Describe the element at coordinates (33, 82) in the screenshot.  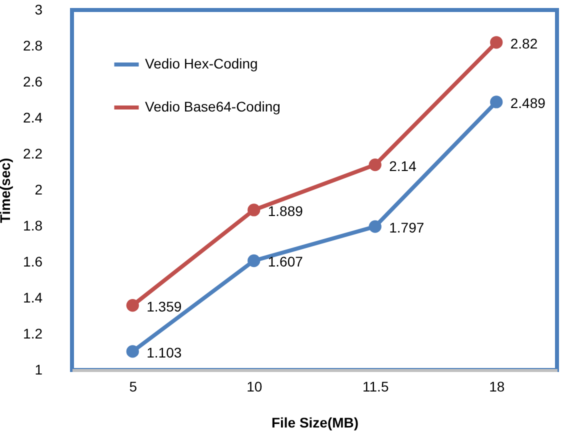
I see `y-tick-label: 2.6` at that location.